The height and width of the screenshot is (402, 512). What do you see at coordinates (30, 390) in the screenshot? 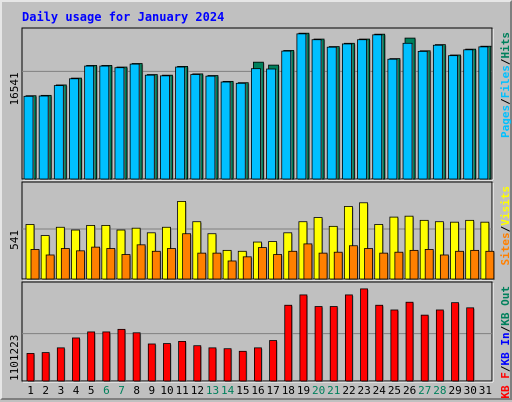
I see `x-tick-label: 1` at bounding box center [30, 390].